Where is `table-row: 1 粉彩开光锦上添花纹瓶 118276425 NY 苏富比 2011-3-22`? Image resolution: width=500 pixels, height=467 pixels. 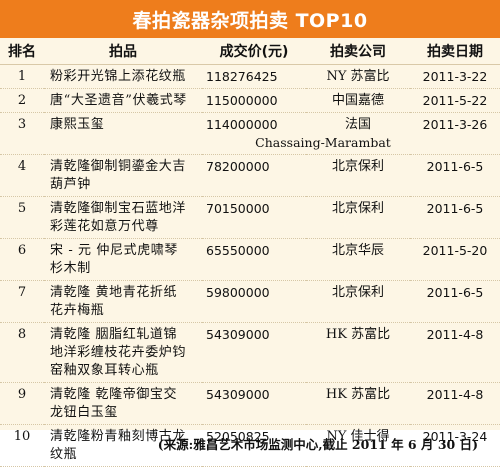
table-row: 1 粉彩开光锦上添花纹瓶 118276425 NY 苏富比 2011-3-22 is located at coordinates (250, 76).